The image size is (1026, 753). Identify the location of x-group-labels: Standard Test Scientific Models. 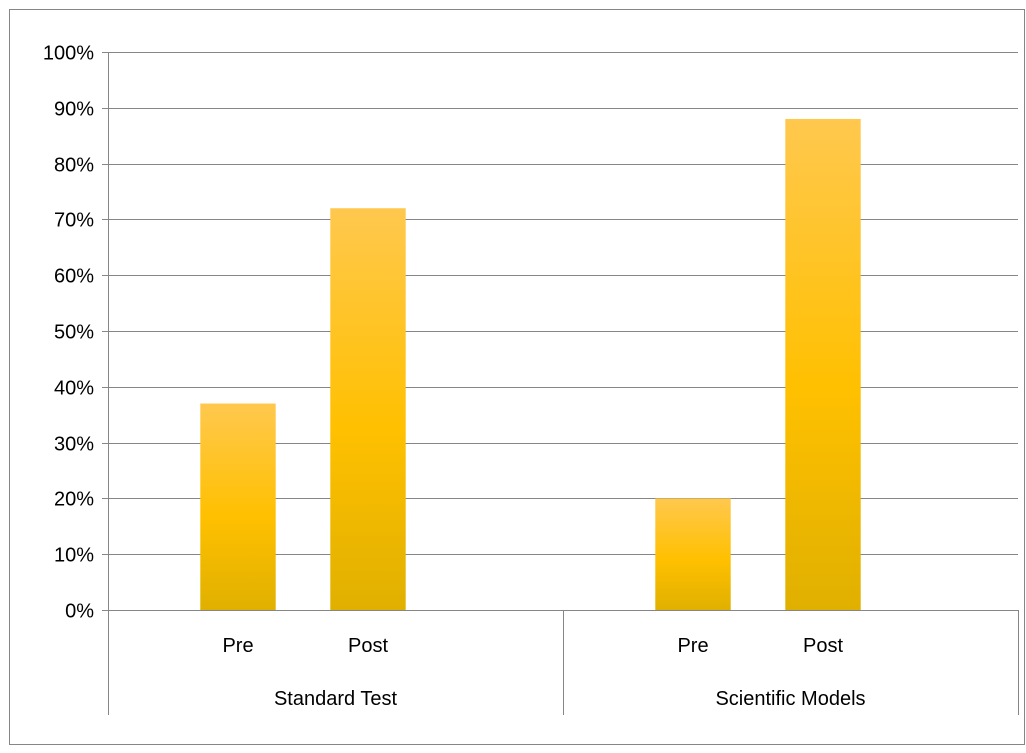
(570, 699).